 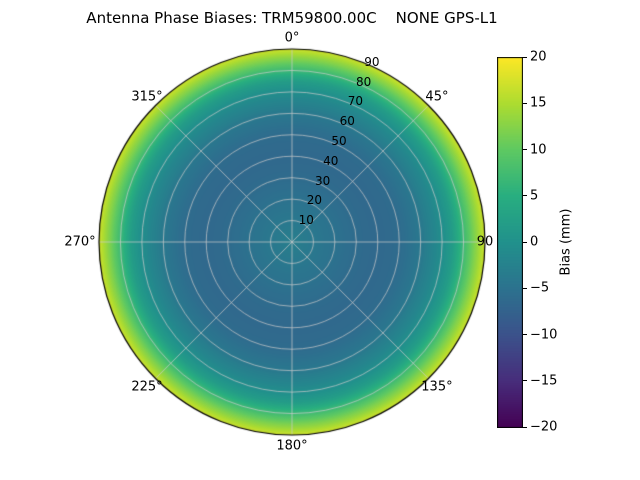 I want to click on zenith-tick-label-60: 60, so click(x=347, y=121).